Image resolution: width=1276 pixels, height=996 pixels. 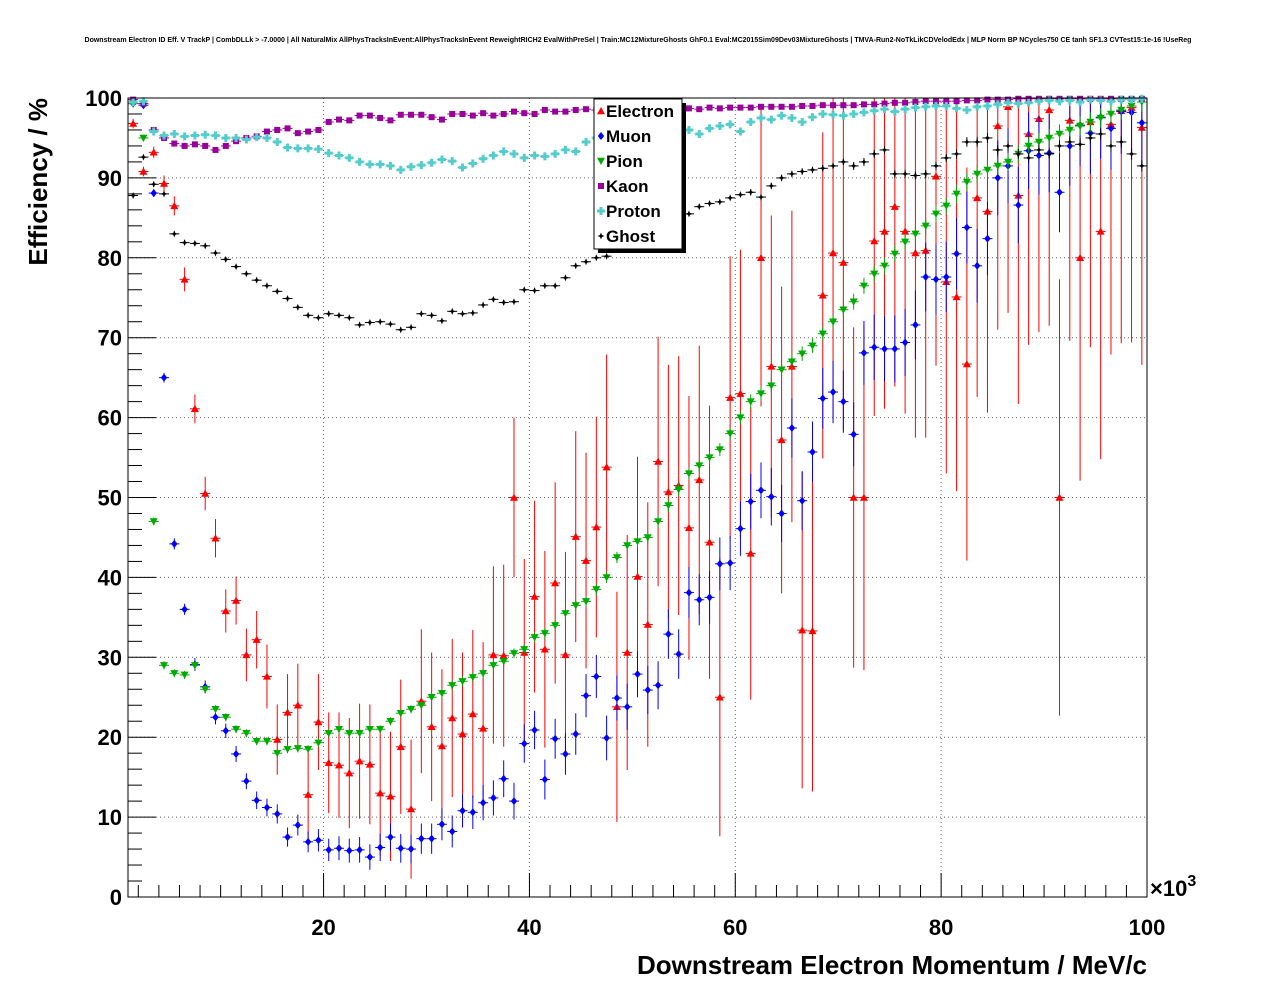 I want to click on y-tick-label: 10, so click(x=110, y=817).